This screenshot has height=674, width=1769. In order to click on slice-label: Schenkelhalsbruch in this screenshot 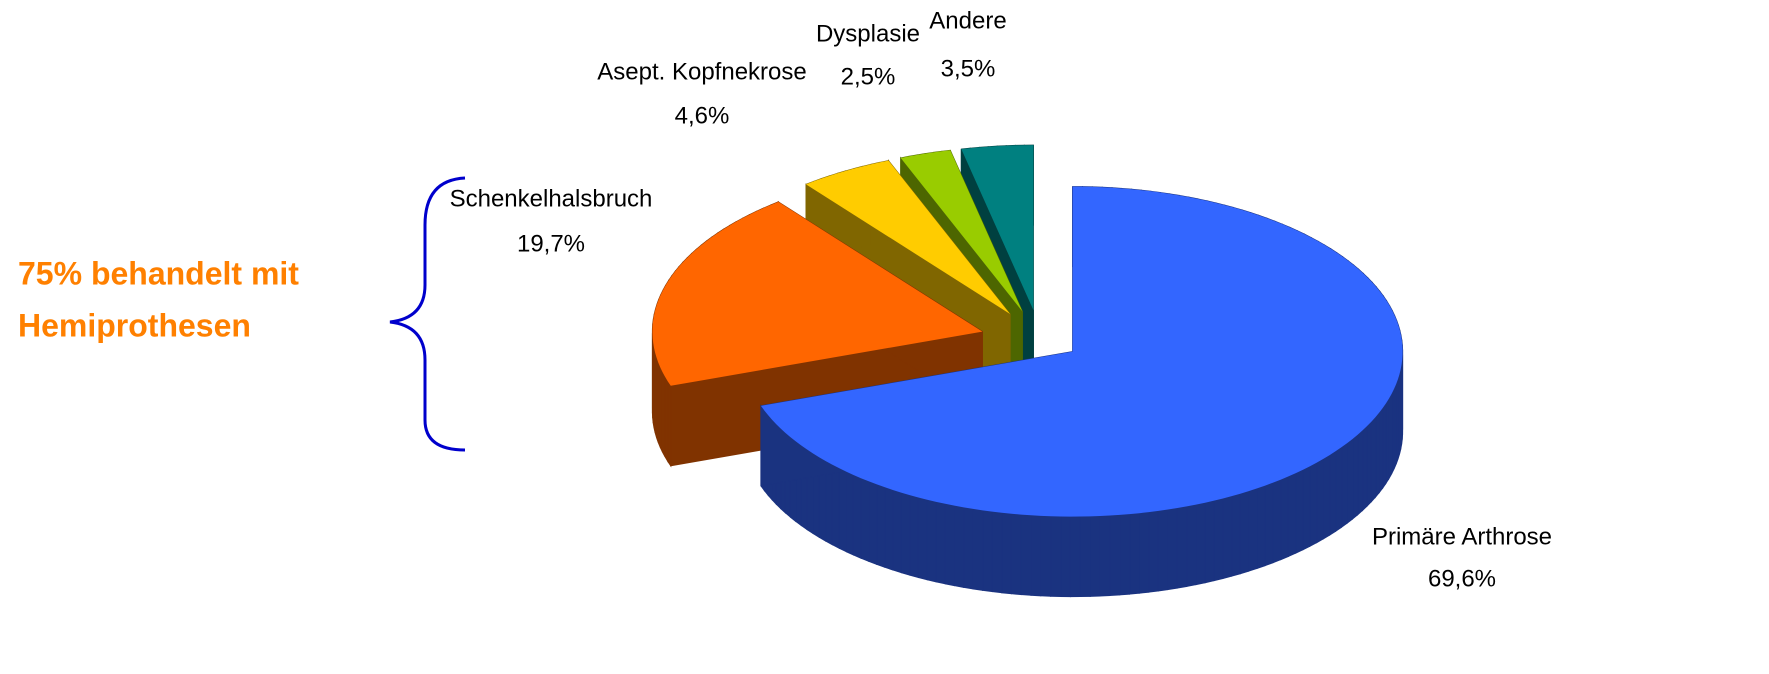, I will do `click(551, 198)`.